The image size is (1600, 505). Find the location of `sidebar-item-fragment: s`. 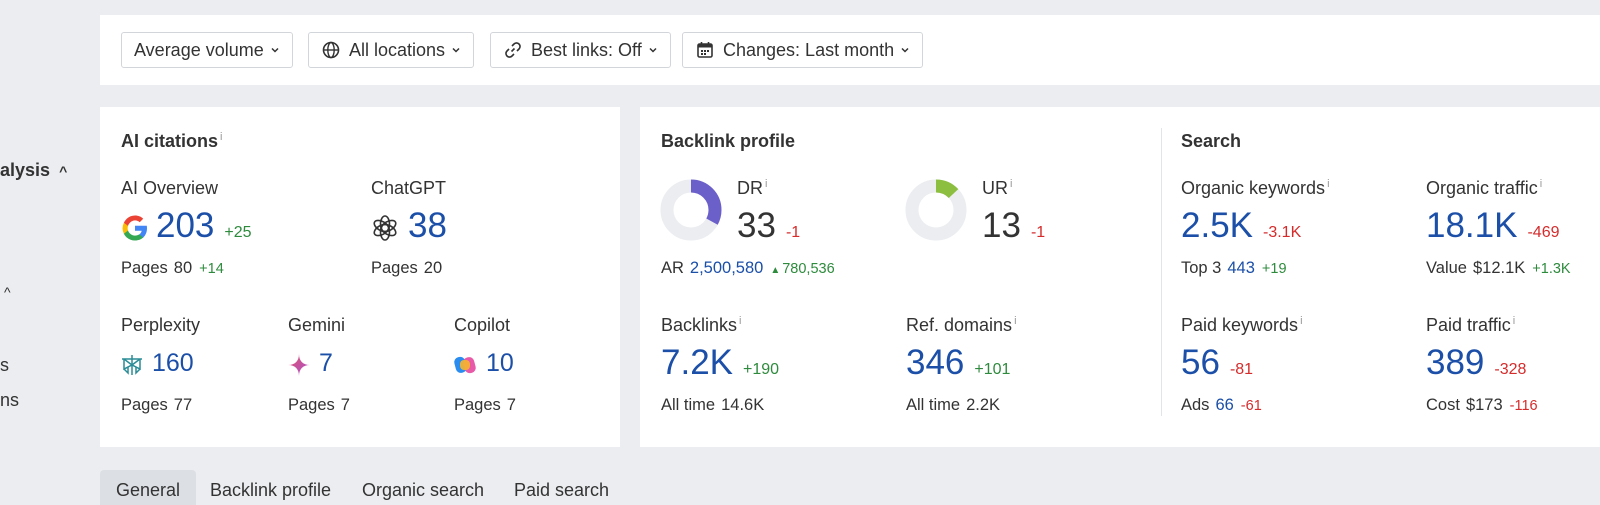

sidebar-item-fragment: s is located at coordinates (4, 365).